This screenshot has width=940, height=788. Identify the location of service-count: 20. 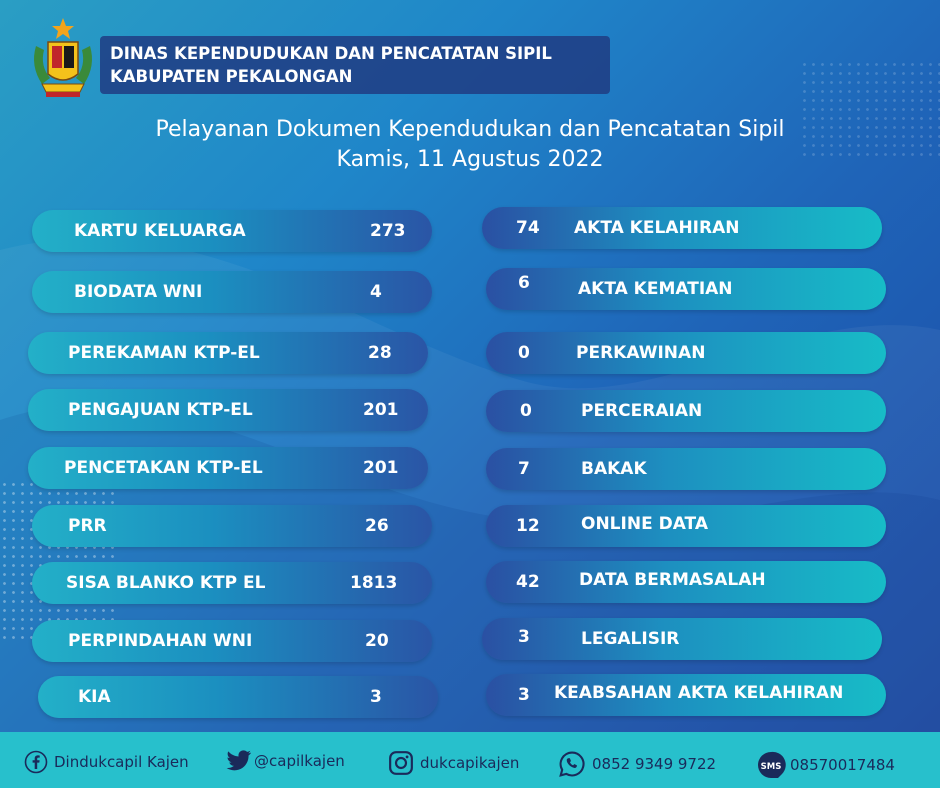
(377, 641).